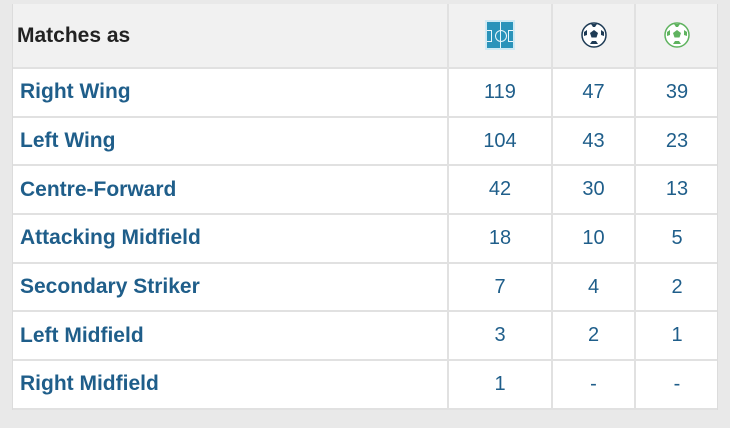 The height and width of the screenshot is (428, 730). I want to click on assists-column-header, so click(676, 36).